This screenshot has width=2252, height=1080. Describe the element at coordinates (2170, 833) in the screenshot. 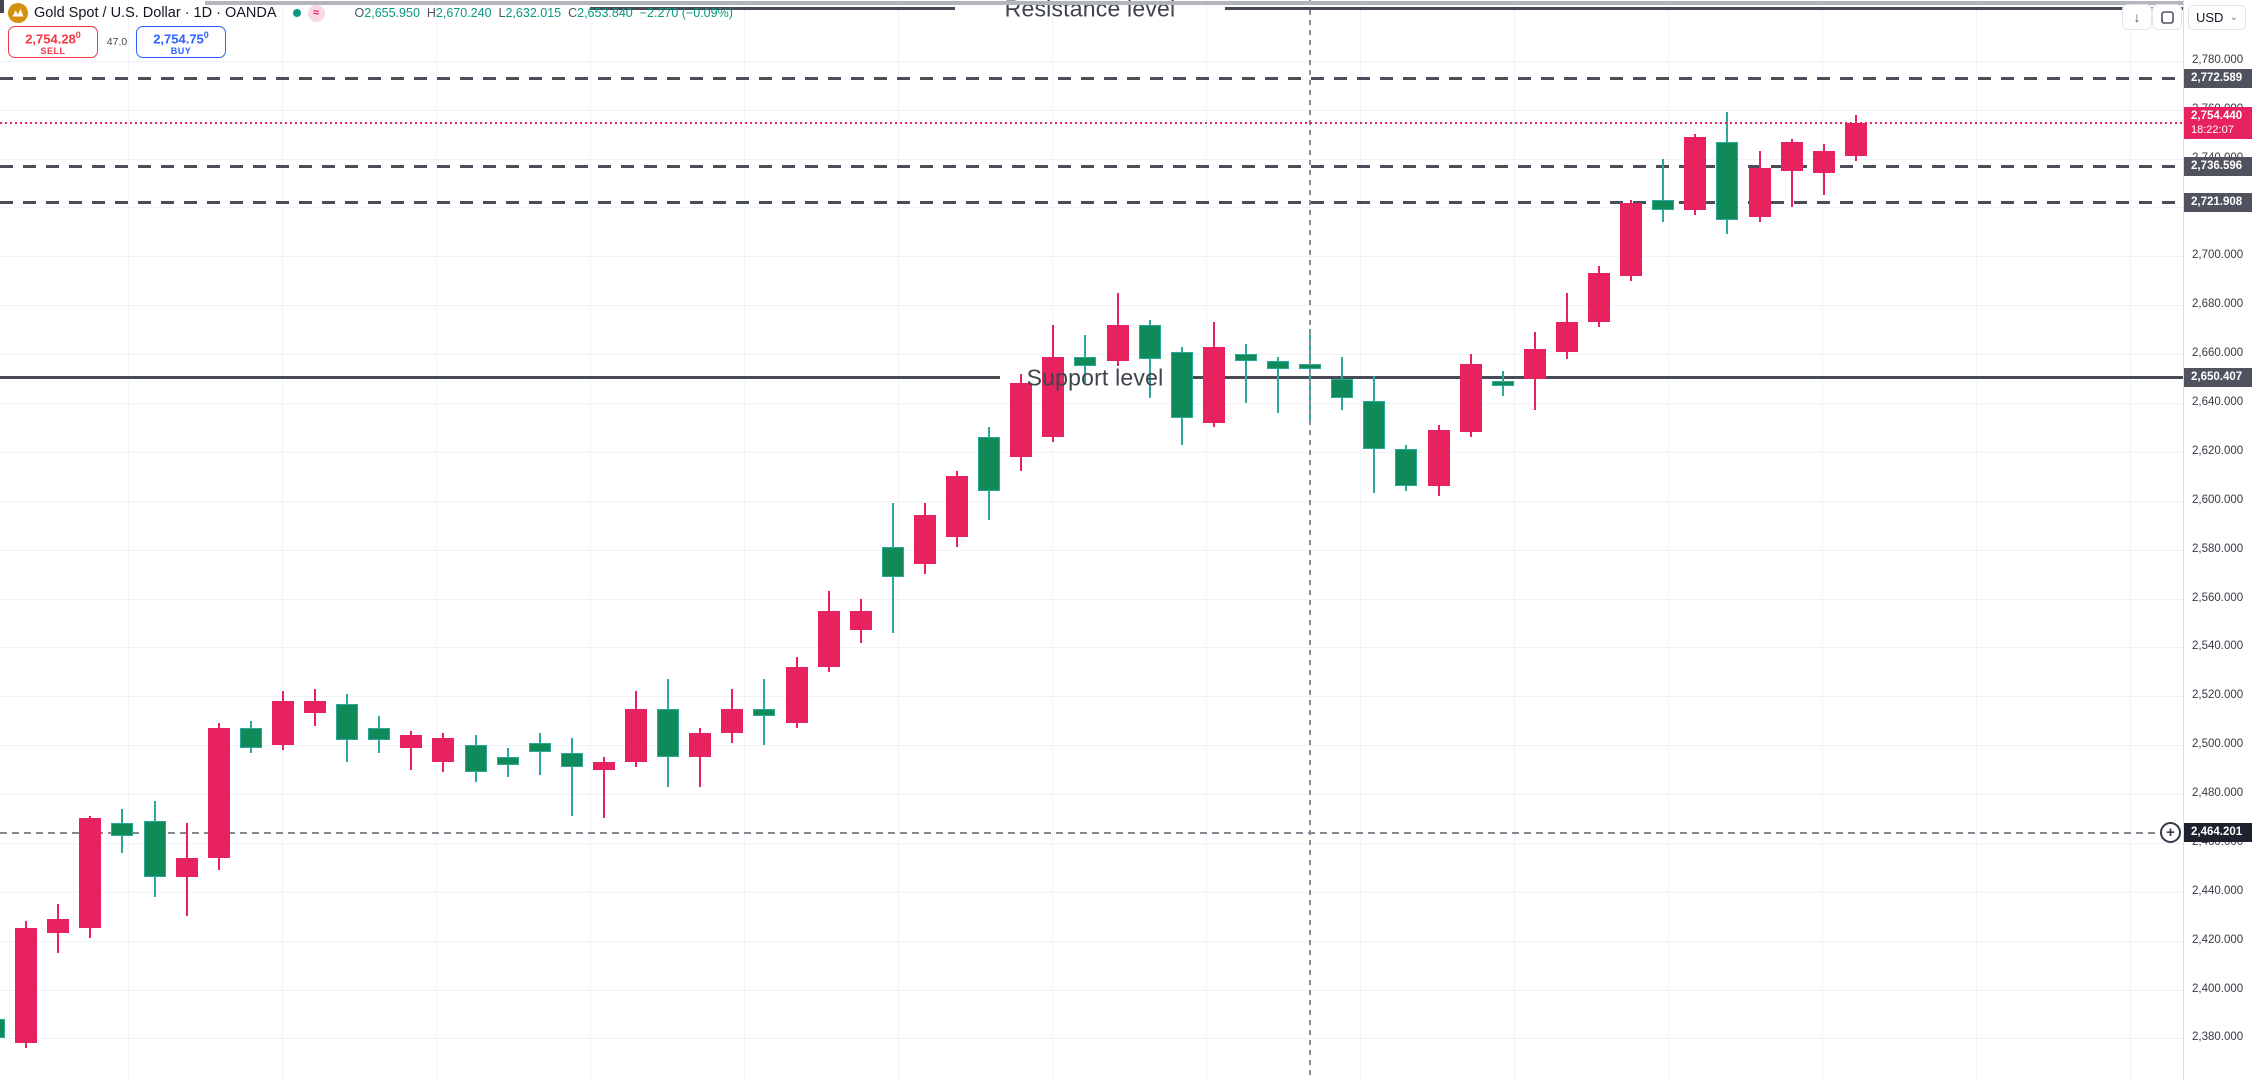

I see `alert-plus-icon: +` at that location.